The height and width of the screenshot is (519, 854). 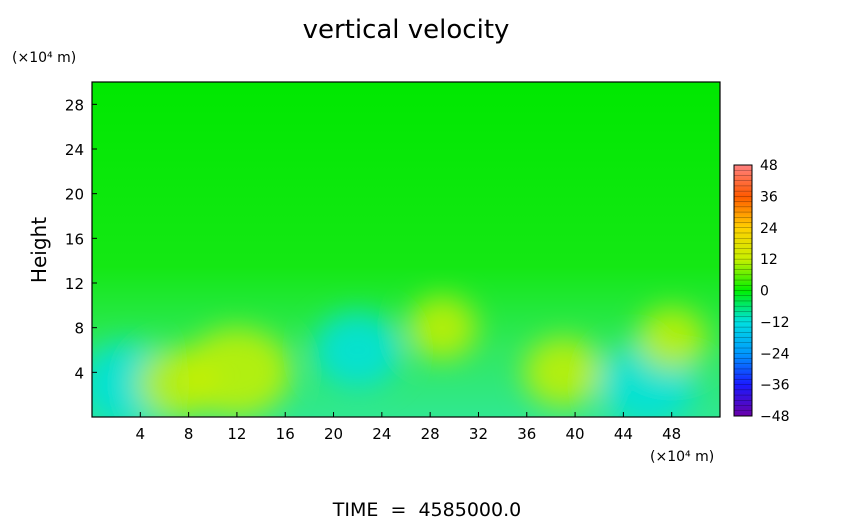 I want to click on y-axis: 4 8 12 16 20 24 28, so click(x=81, y=239).